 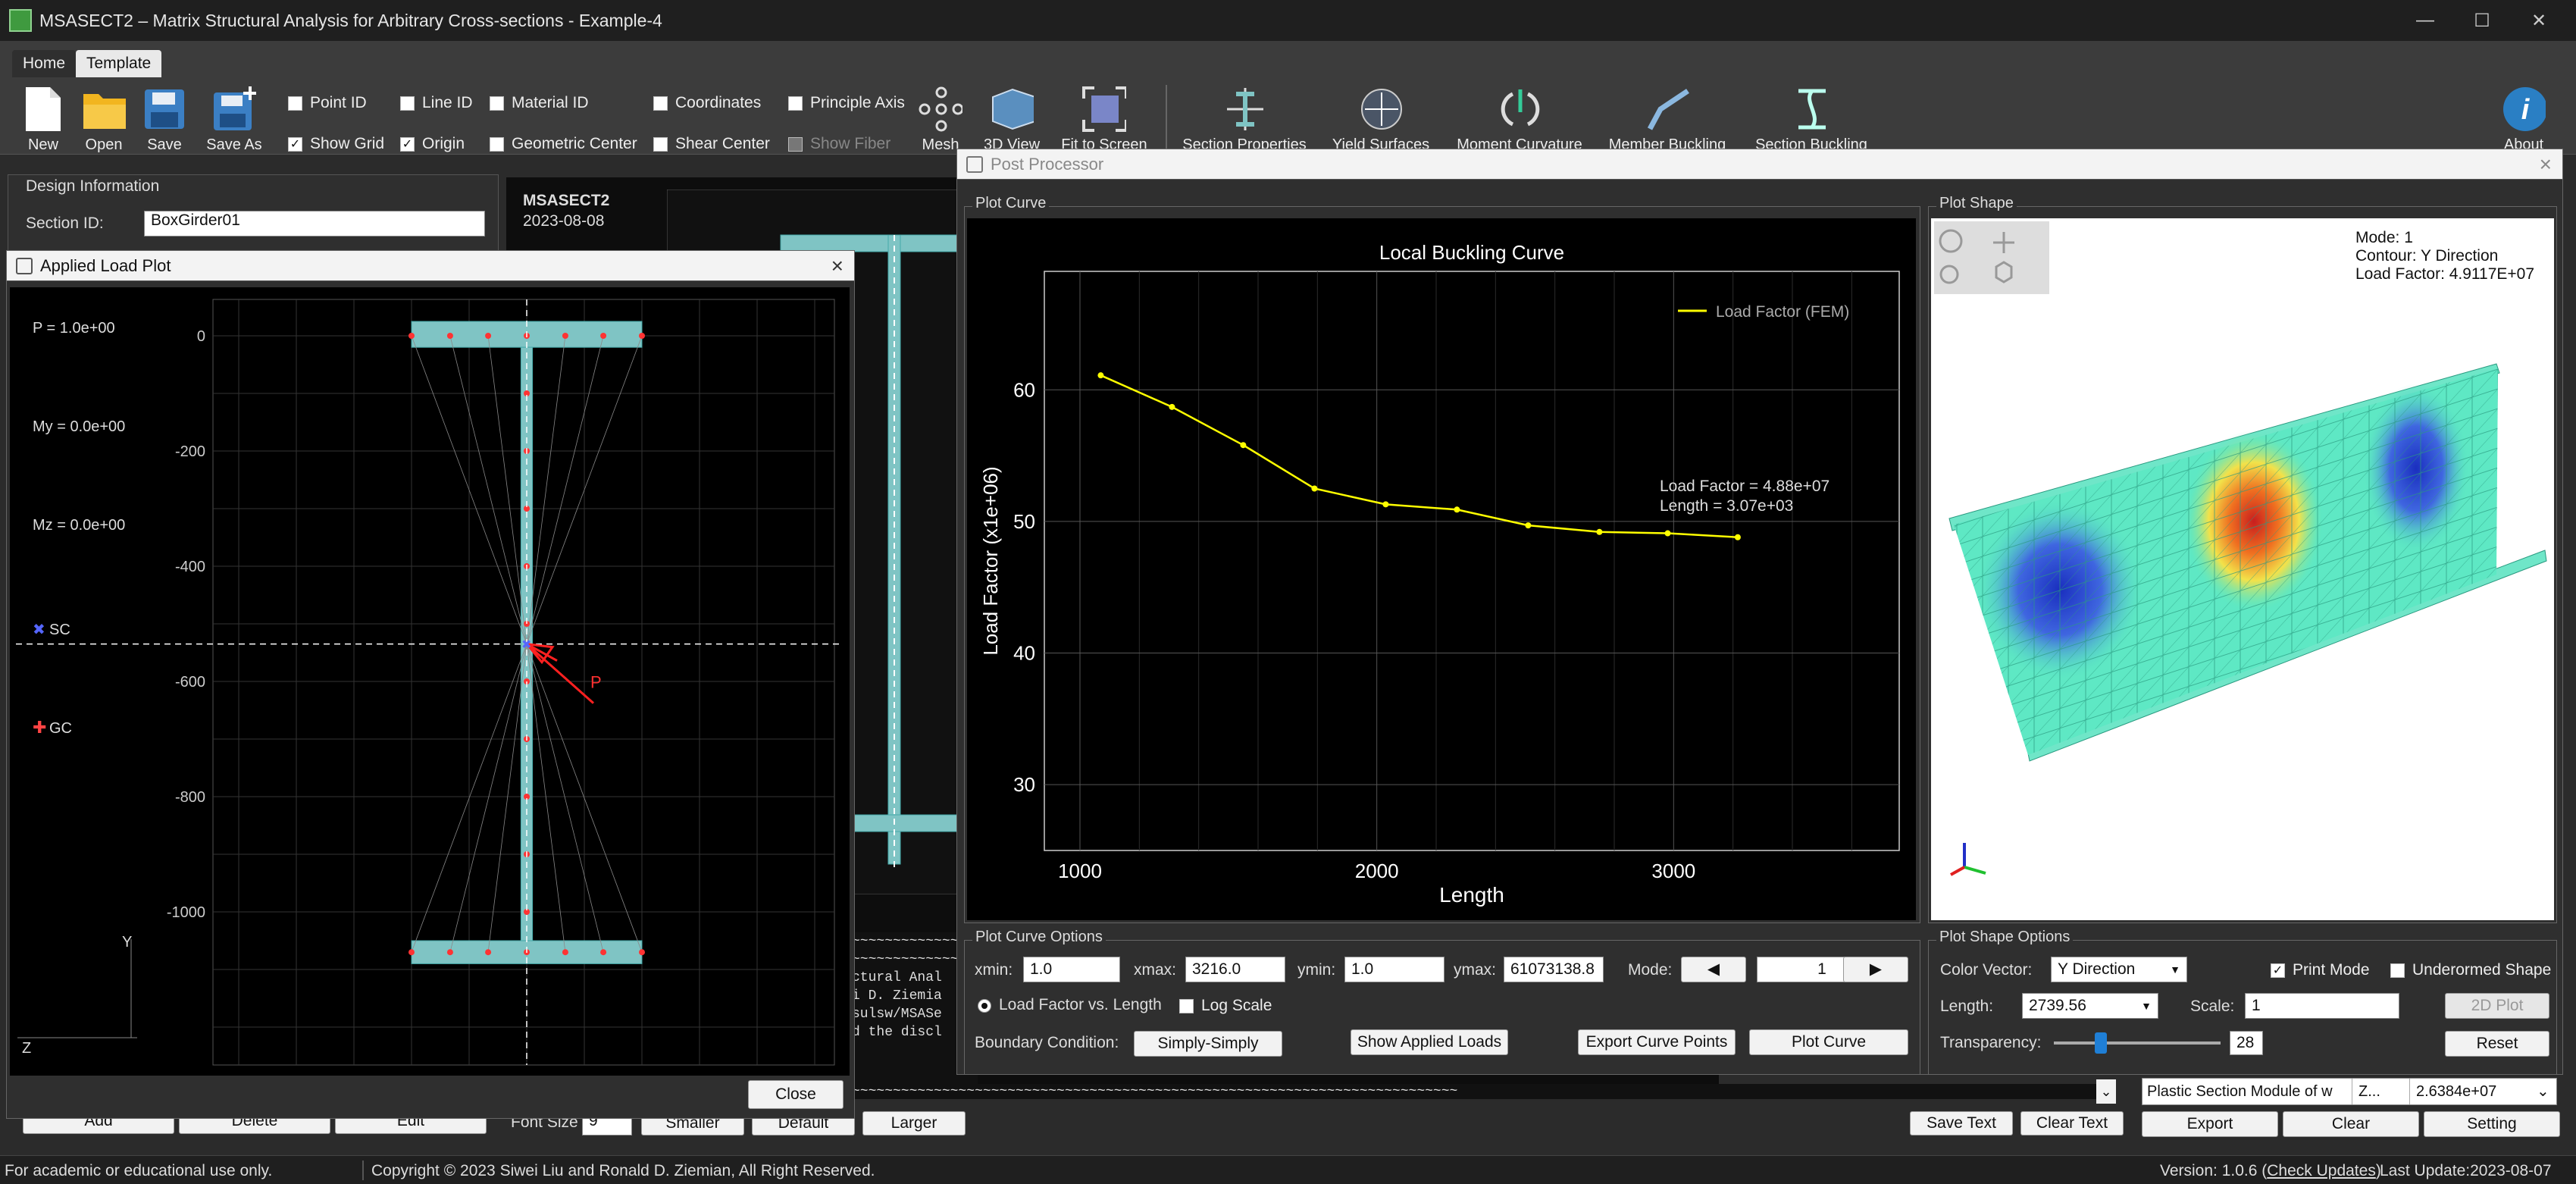 What do you see at coordinates (1812, 120) in the screenshot?
I see `section-buckling-button: Section Buckling` at bounding box center [1812, 120].